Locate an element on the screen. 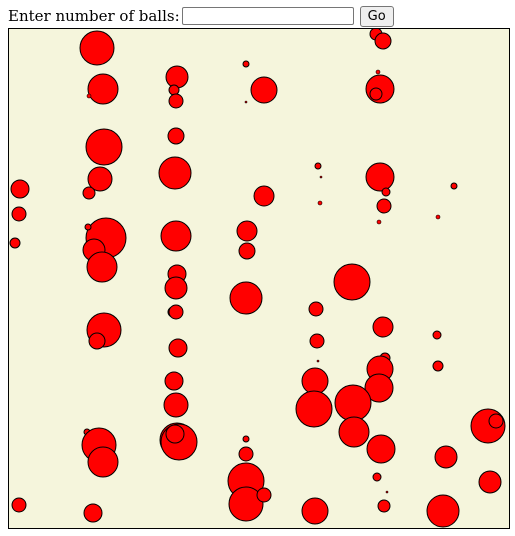 Image resolution: width=515 pixels, height=536 pixels. ball-count-label: Enter number of balls: is located at coordinates (94, 16).